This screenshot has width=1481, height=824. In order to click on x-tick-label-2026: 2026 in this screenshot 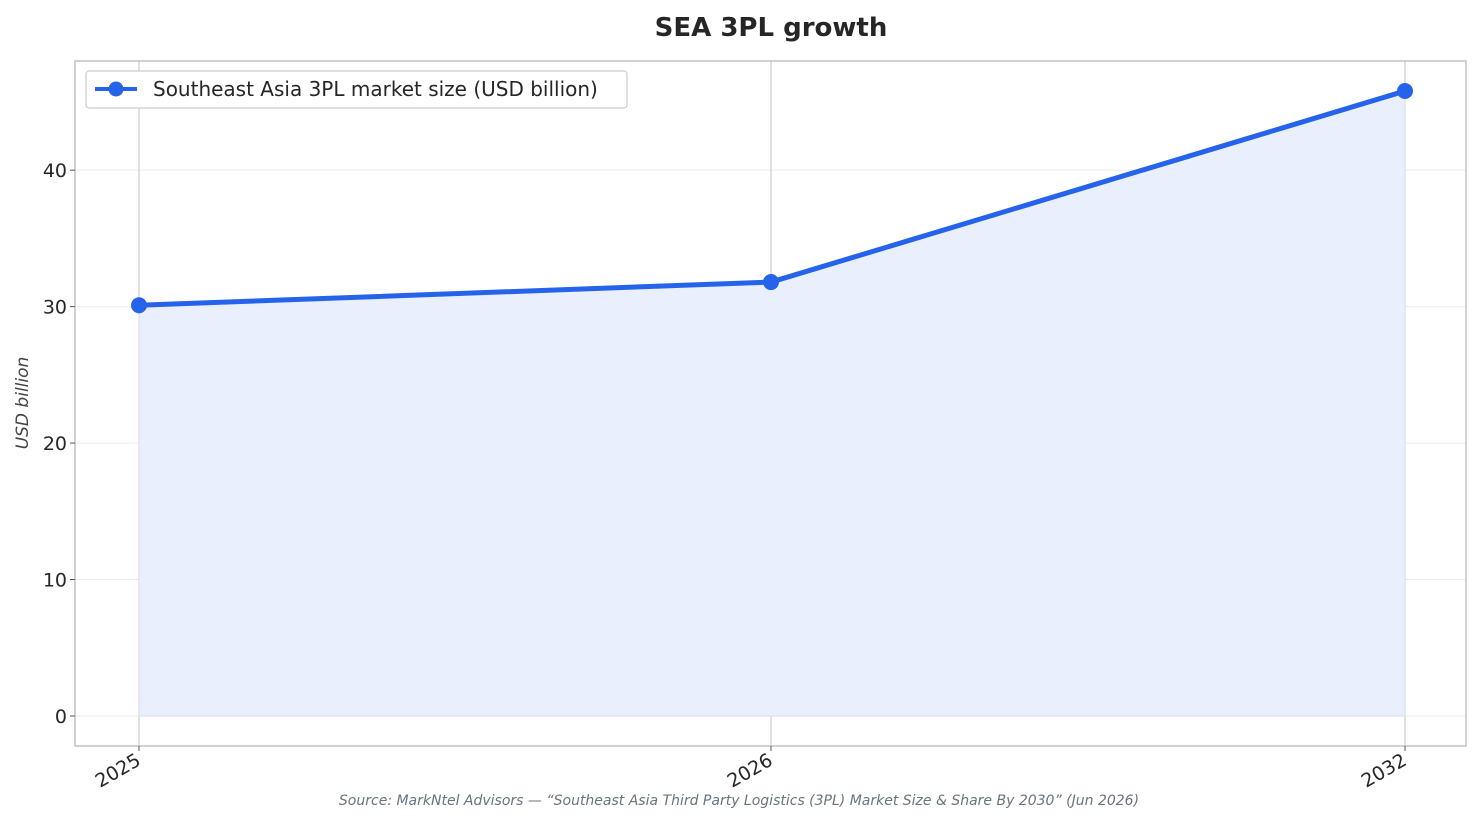, I will do `click(750, 770)`.